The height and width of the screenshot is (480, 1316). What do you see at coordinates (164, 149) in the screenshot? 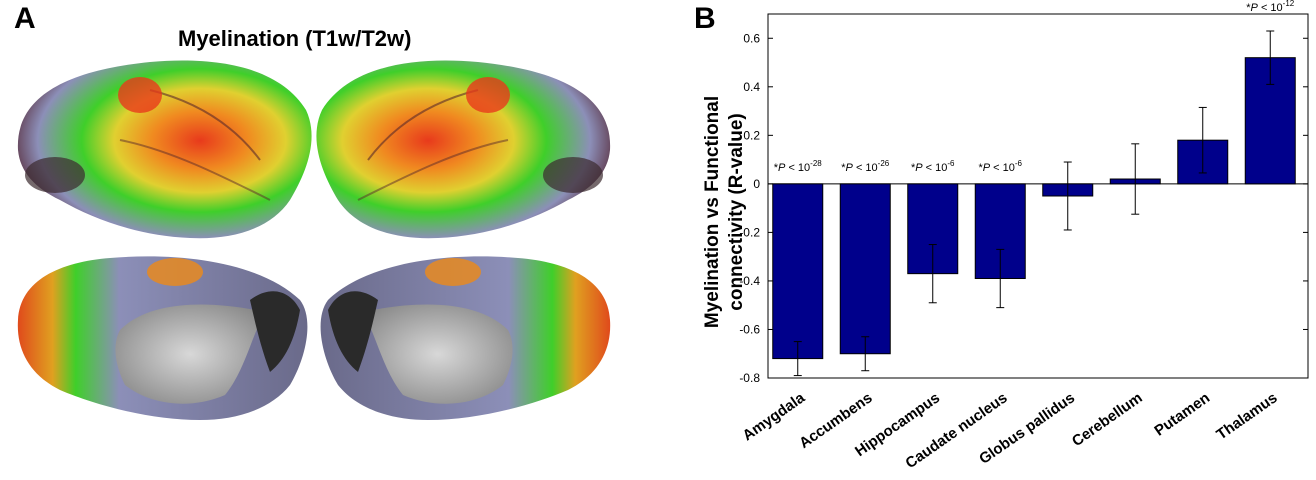
I see `left-lateral-hemisphere` at bounding box center [164, 149].